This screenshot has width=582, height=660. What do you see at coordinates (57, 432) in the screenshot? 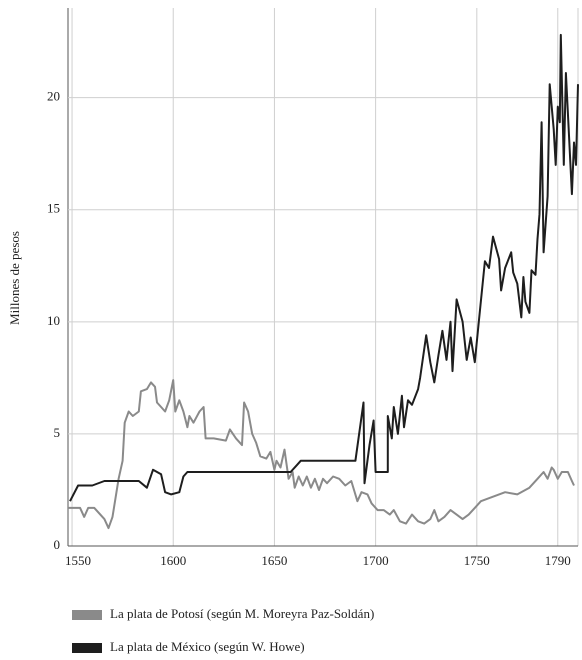
I see `y-tick-label: 5` at bounding box center [57, 432].